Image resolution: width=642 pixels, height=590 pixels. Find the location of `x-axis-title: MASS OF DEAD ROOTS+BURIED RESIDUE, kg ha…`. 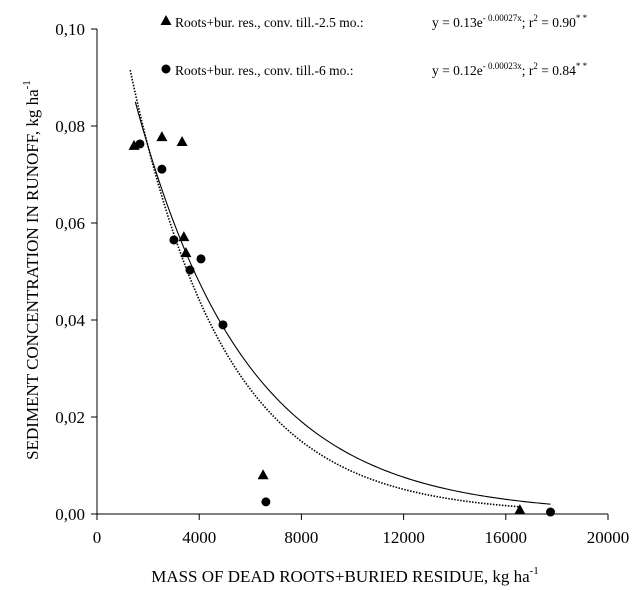

x-axis-title: MASS OF DEAD ROOTS+BURIED RESIDUE, kg ha… is located at coordinates (345, 575).